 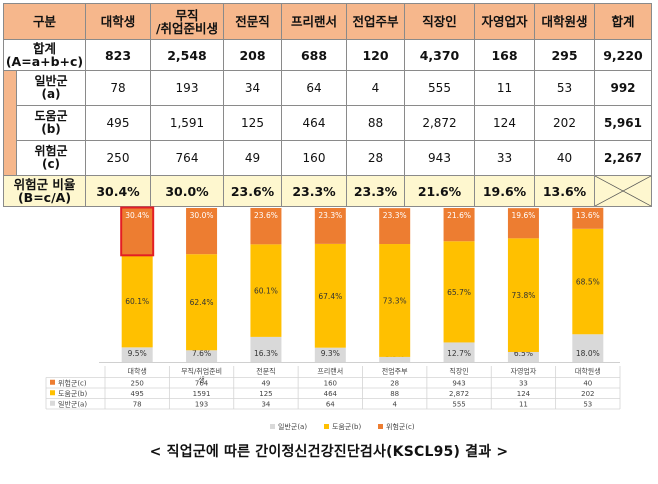 I want to click on segment-value-label: 19.6%, so click(x=524, y=215).